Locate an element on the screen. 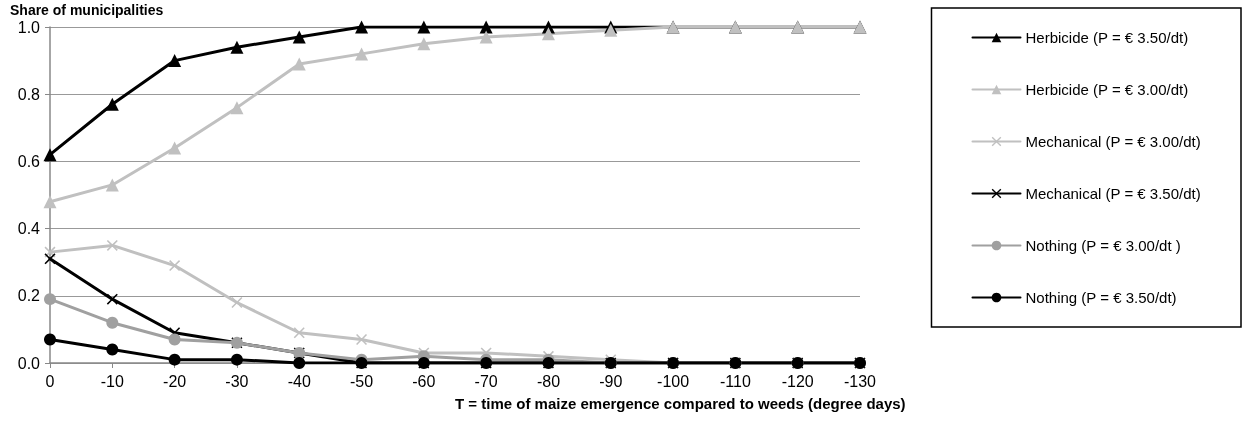  legend-label: Herbicide (P = € 3.00/dt) is located at coordinates (1107, 89).